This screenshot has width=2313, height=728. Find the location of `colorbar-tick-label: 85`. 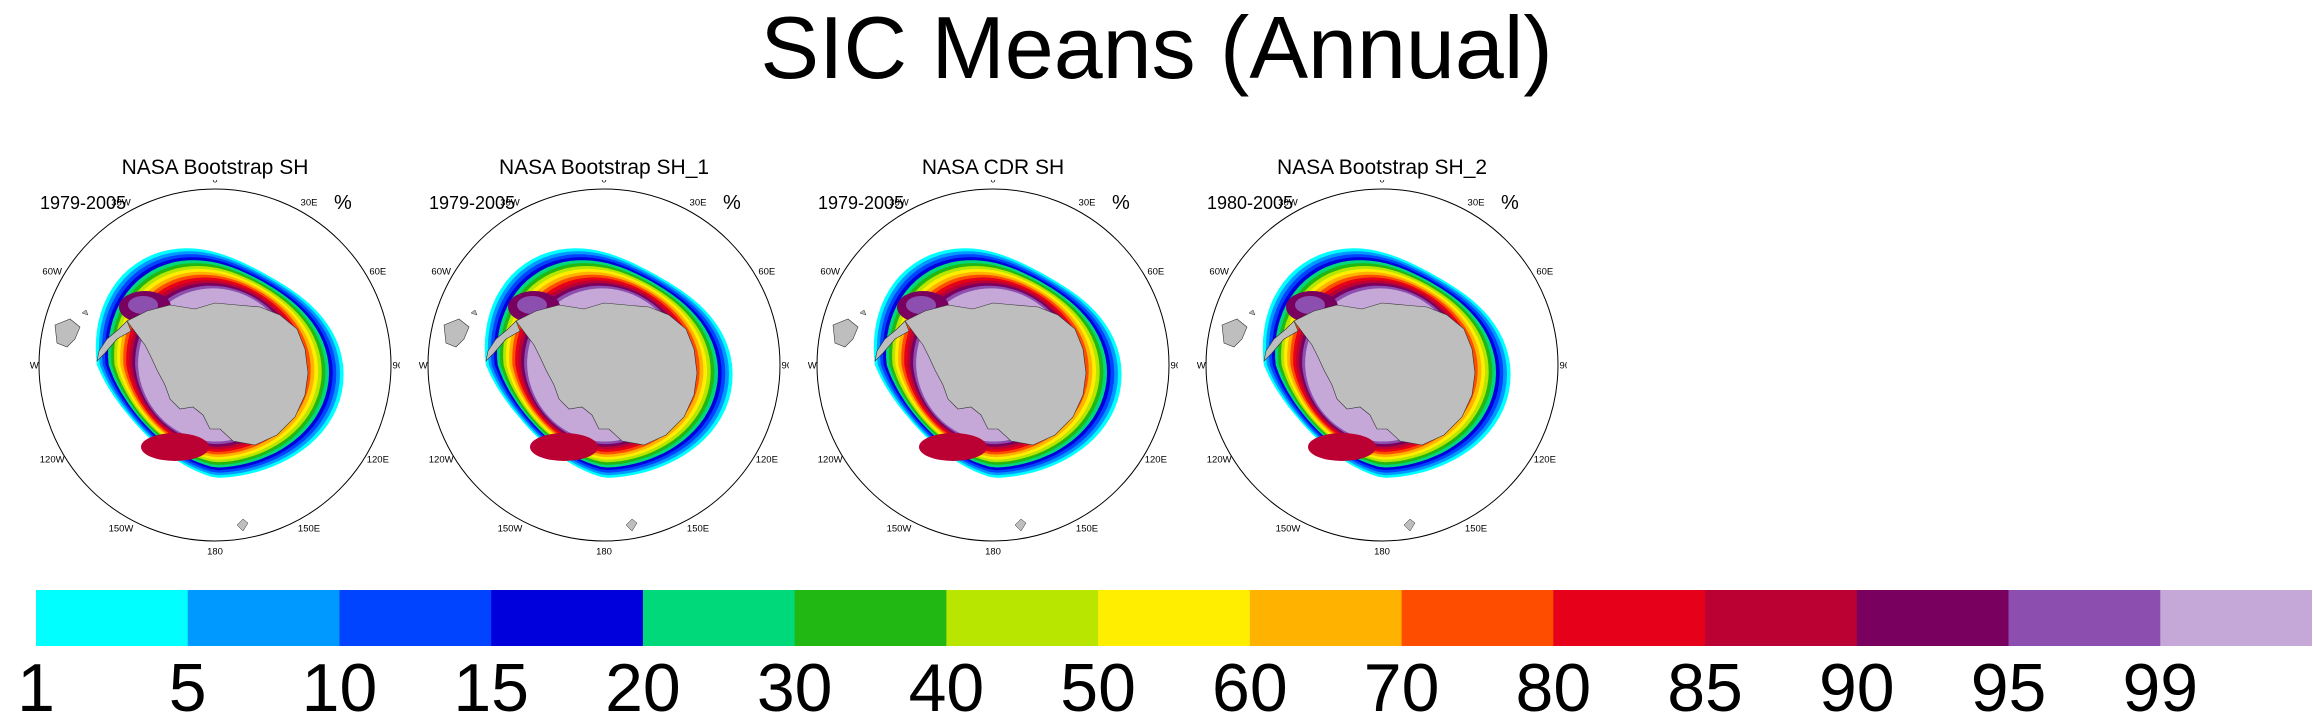

colorbar-tick-label: 85 is located at coordinates (1705, 688).